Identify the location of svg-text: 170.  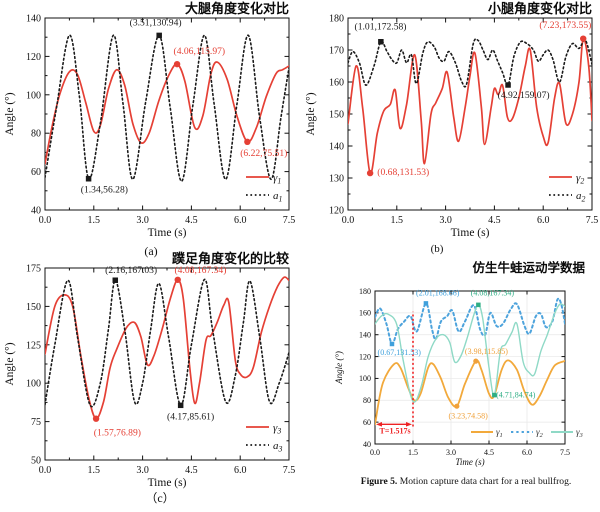
(336, 51).